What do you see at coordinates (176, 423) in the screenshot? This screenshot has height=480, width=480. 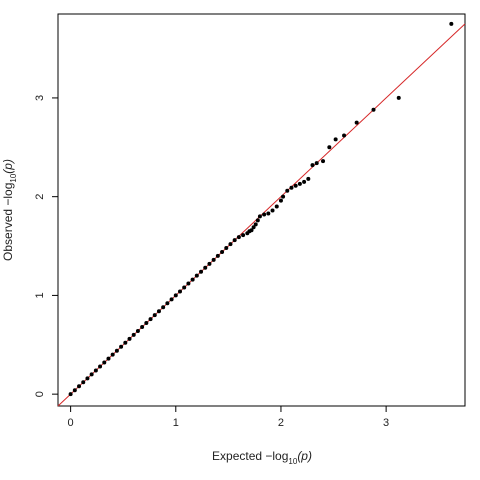 I see `x-tick-label: 1` at bounding box center [176, 423].